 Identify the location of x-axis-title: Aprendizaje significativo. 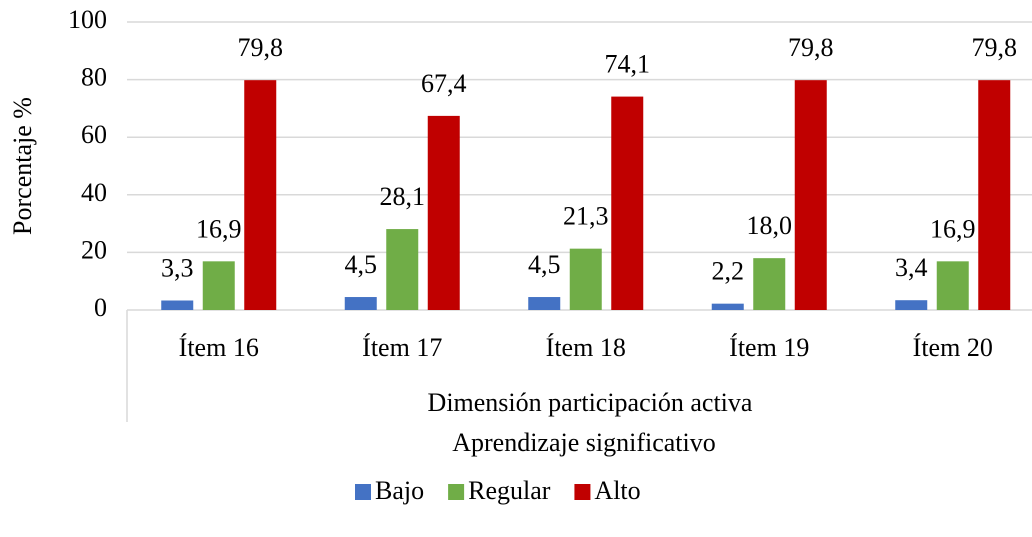
(584, 442).